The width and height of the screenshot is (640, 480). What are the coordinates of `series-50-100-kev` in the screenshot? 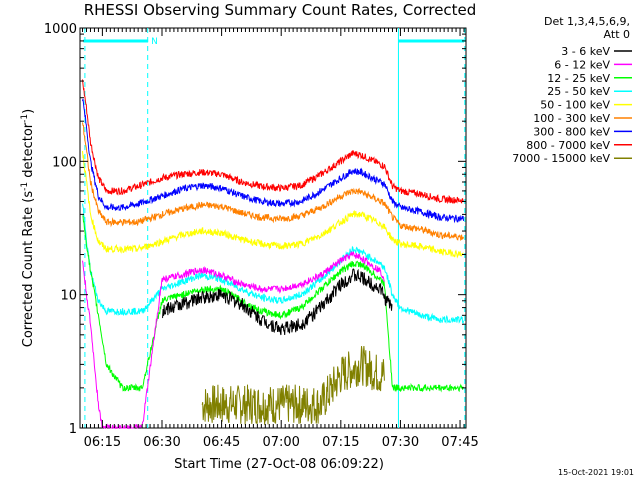 It's located at (273, 204).